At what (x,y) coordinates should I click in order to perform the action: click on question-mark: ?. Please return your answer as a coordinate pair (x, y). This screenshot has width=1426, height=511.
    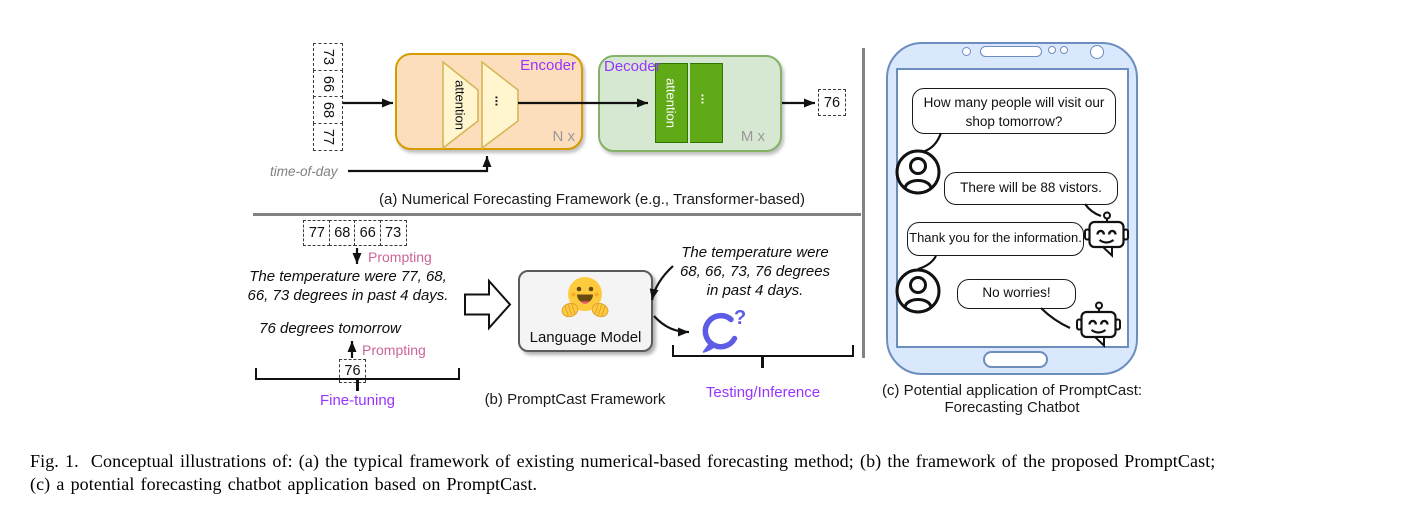
    Looking at the image, I should click on (740, 318).